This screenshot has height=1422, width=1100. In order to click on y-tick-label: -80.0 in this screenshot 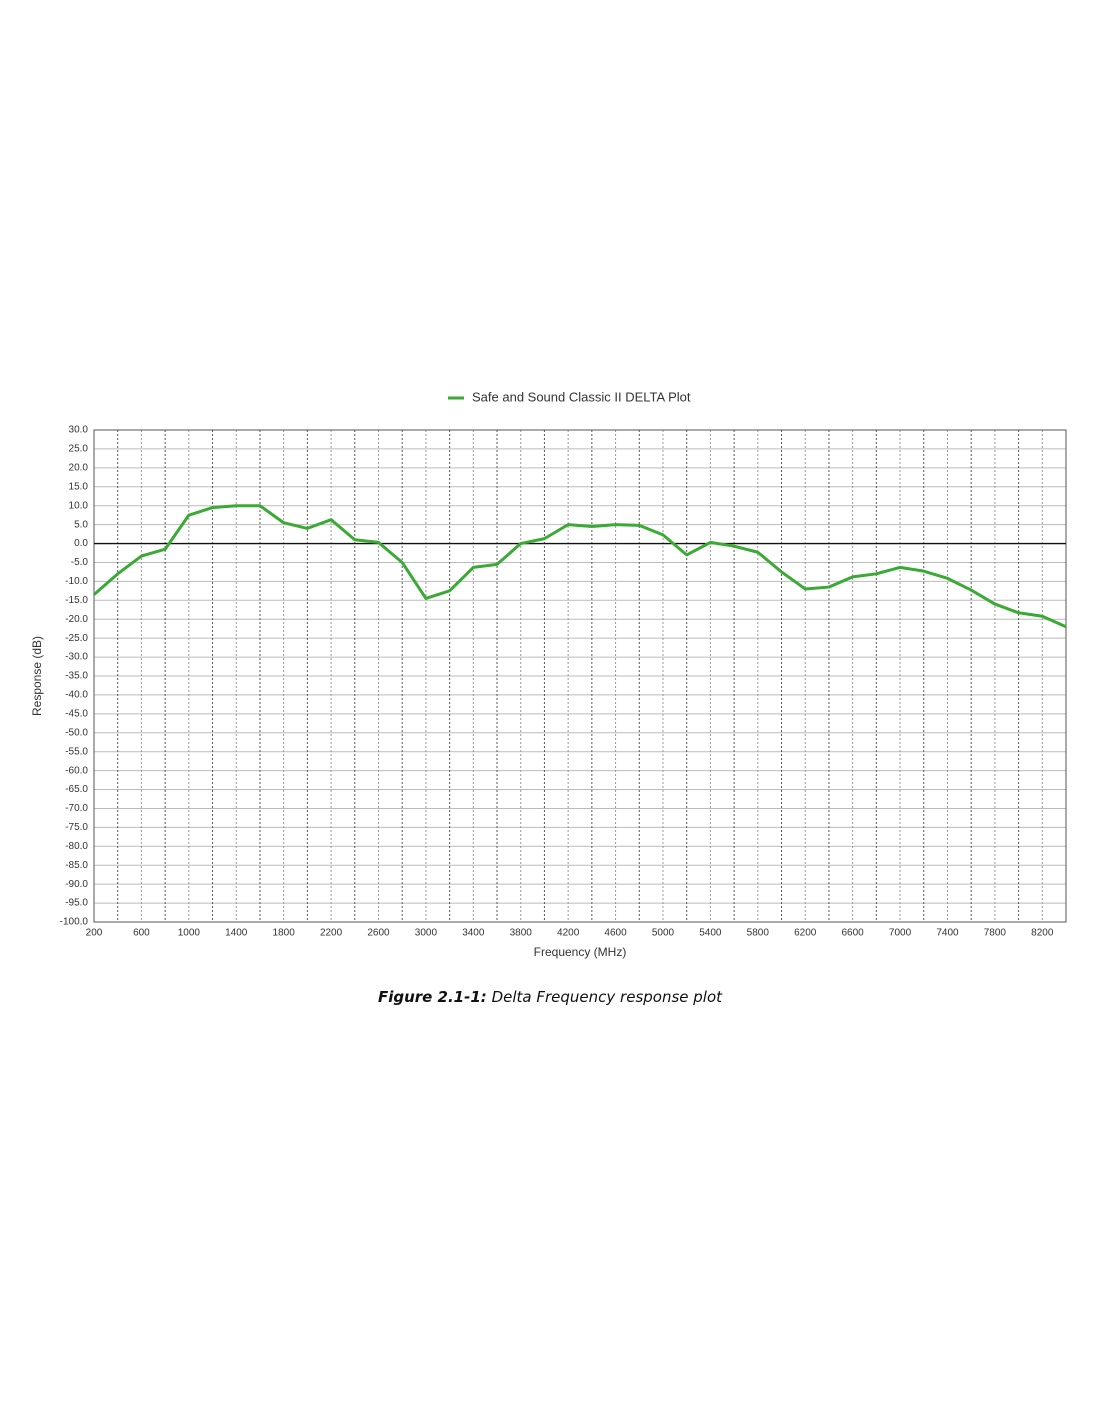, I will do `click(76, 846)`.